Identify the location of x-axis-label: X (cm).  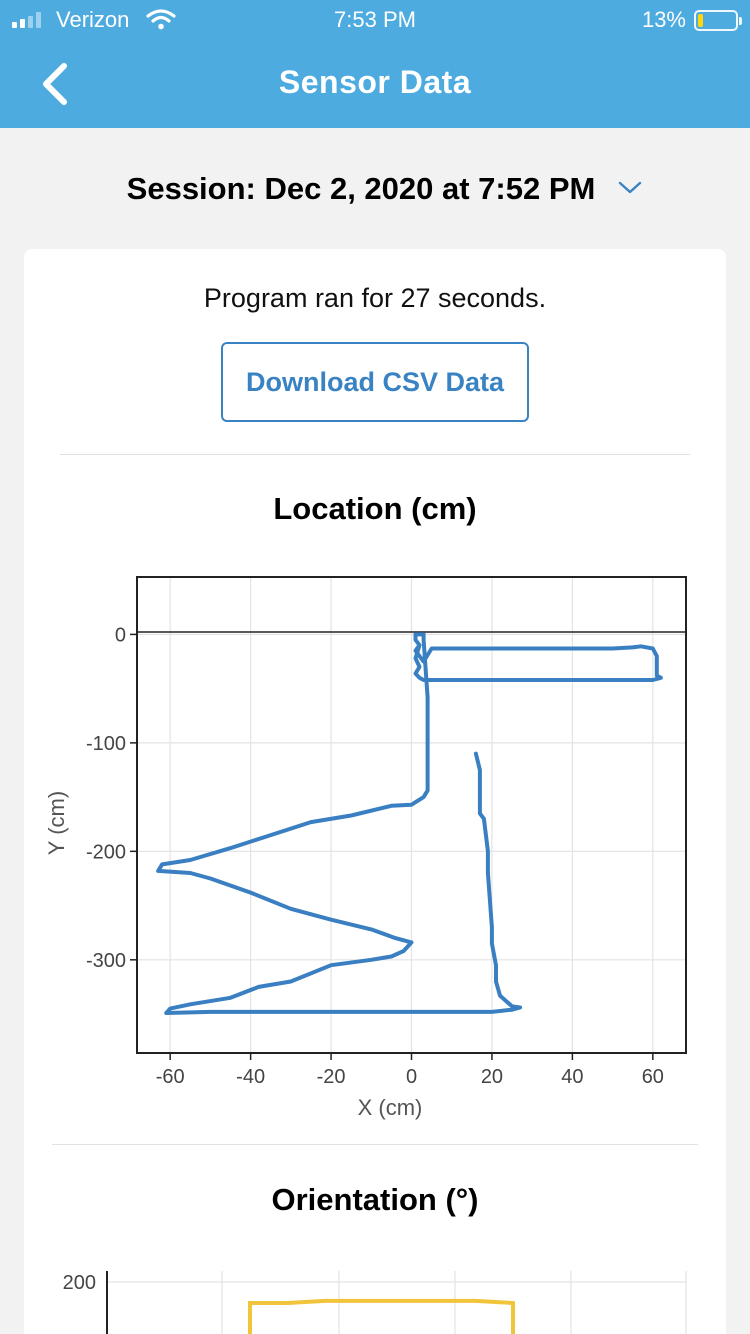
(390, 1107).